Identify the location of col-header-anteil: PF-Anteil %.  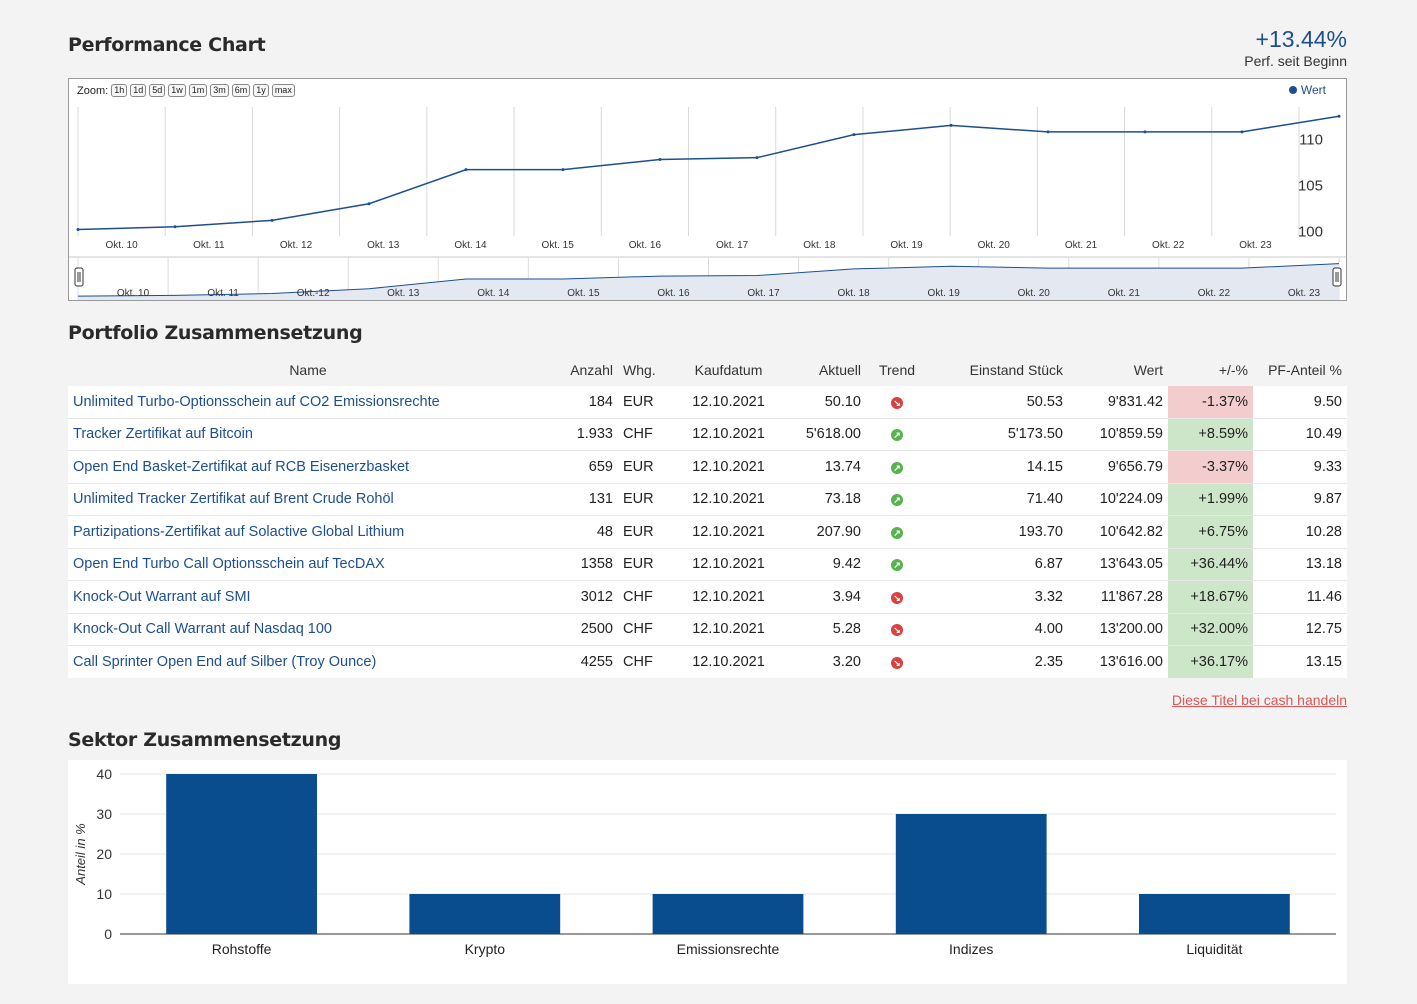
(1305, 370).